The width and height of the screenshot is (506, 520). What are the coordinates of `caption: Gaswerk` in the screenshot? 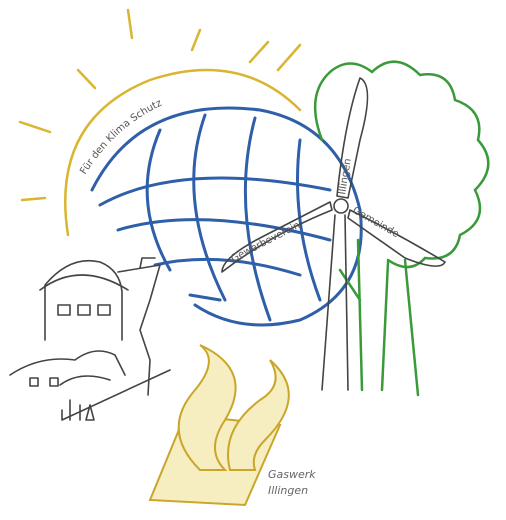 It's located at (292, 474).